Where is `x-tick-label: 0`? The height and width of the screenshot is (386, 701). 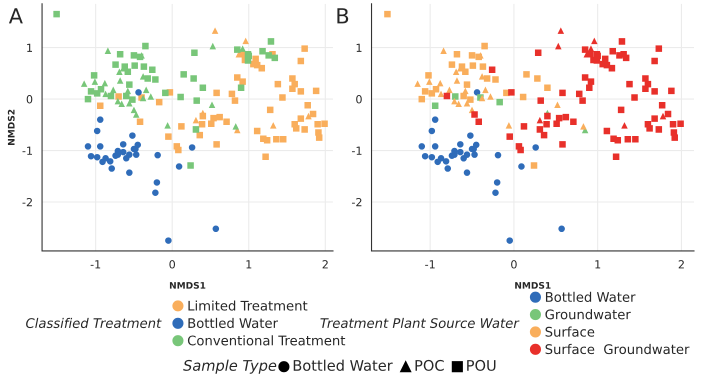 x-tick-label: 0 is located at coordinates (514, 264).